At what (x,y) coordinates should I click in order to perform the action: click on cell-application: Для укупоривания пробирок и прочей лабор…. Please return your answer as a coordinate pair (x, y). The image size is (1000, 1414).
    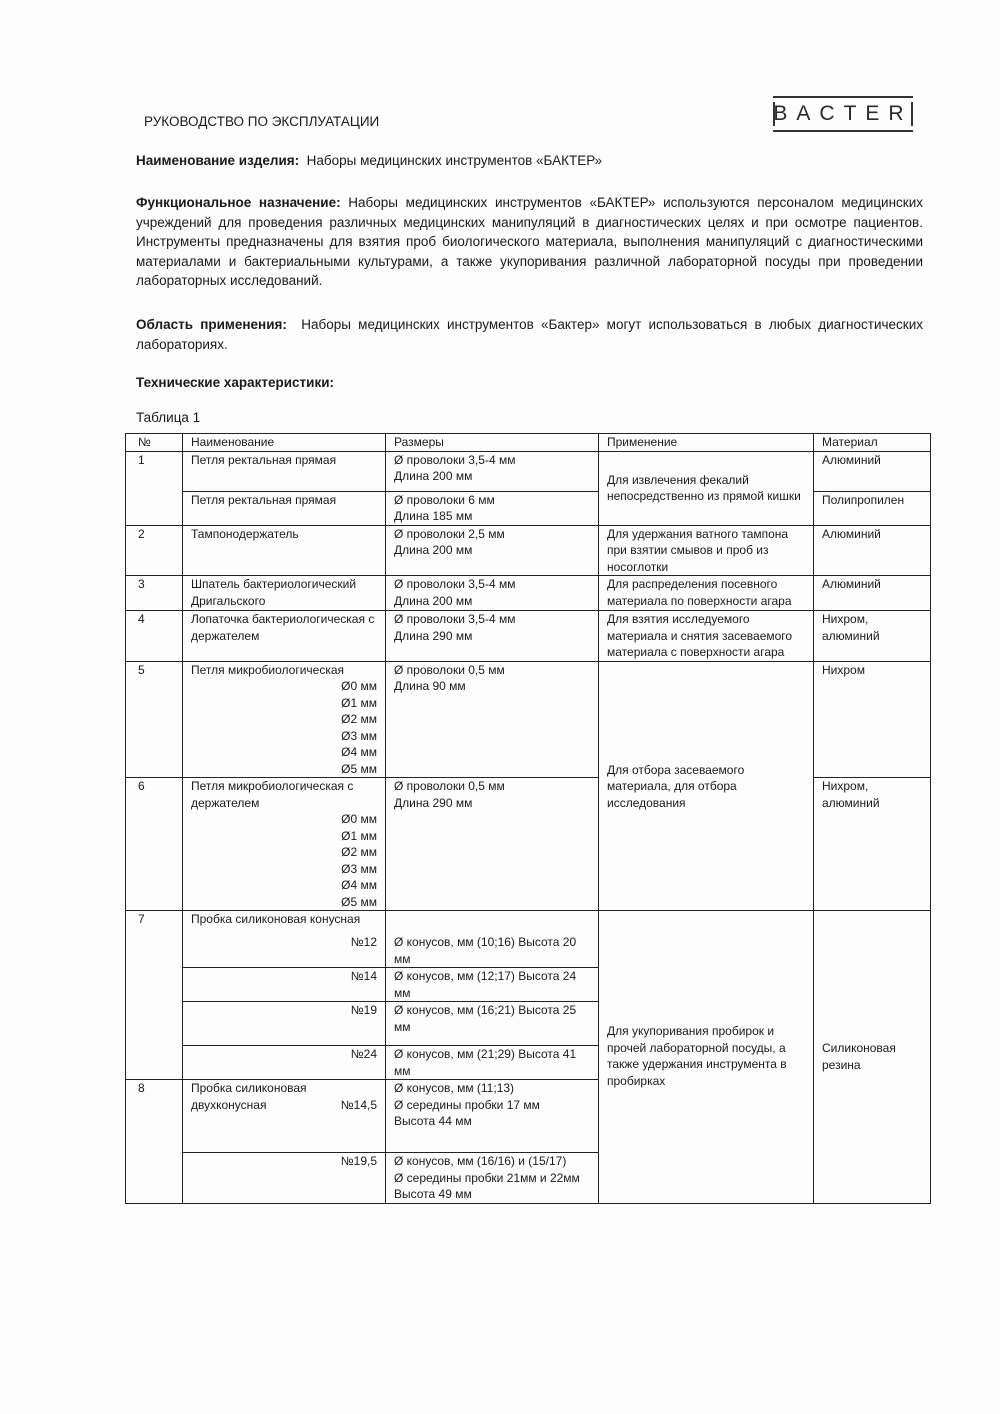
    Looking at the image, I should click on (706, 1057).